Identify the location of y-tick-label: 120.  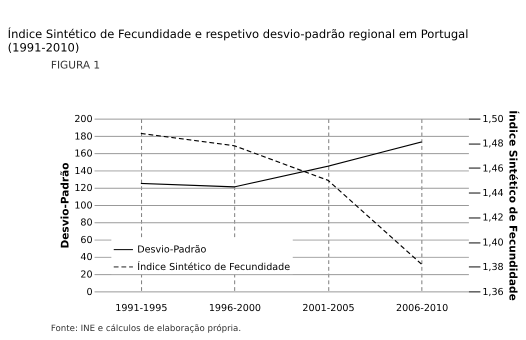
(83, 188).